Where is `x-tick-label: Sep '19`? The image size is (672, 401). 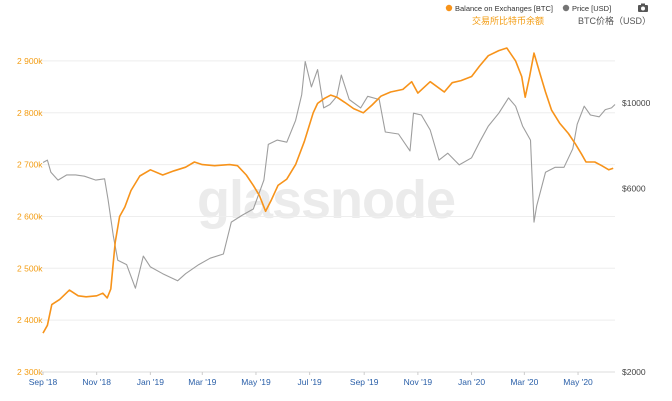 x-tick-label: Sep '19 is located at coordinates (364, 382).